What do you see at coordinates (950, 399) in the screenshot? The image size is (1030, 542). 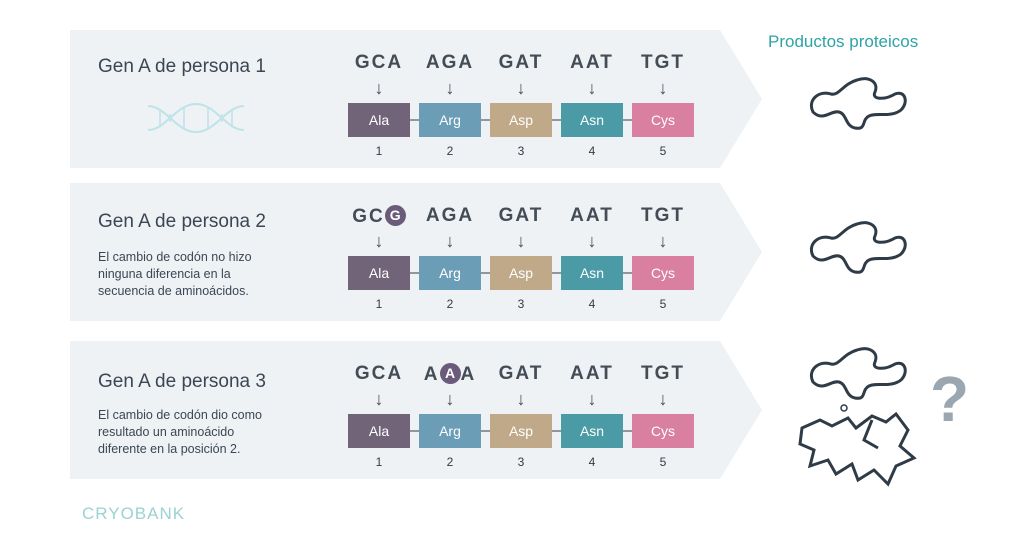 I see `question-mark: ?` at bounding box center [950, 399].